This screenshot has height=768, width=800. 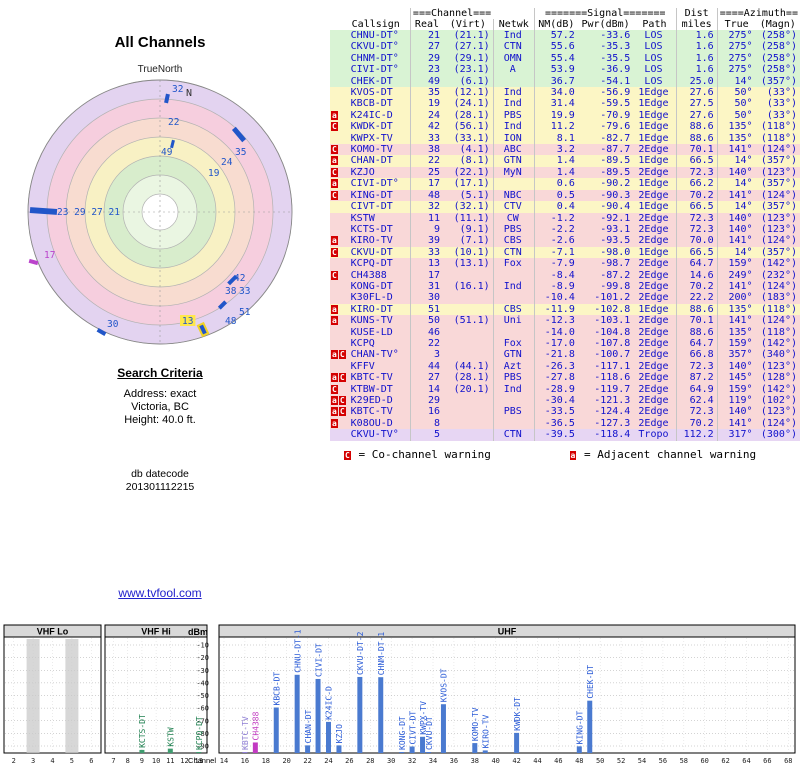 I want to click on cell-real: 5, so click(x=426, y=435).